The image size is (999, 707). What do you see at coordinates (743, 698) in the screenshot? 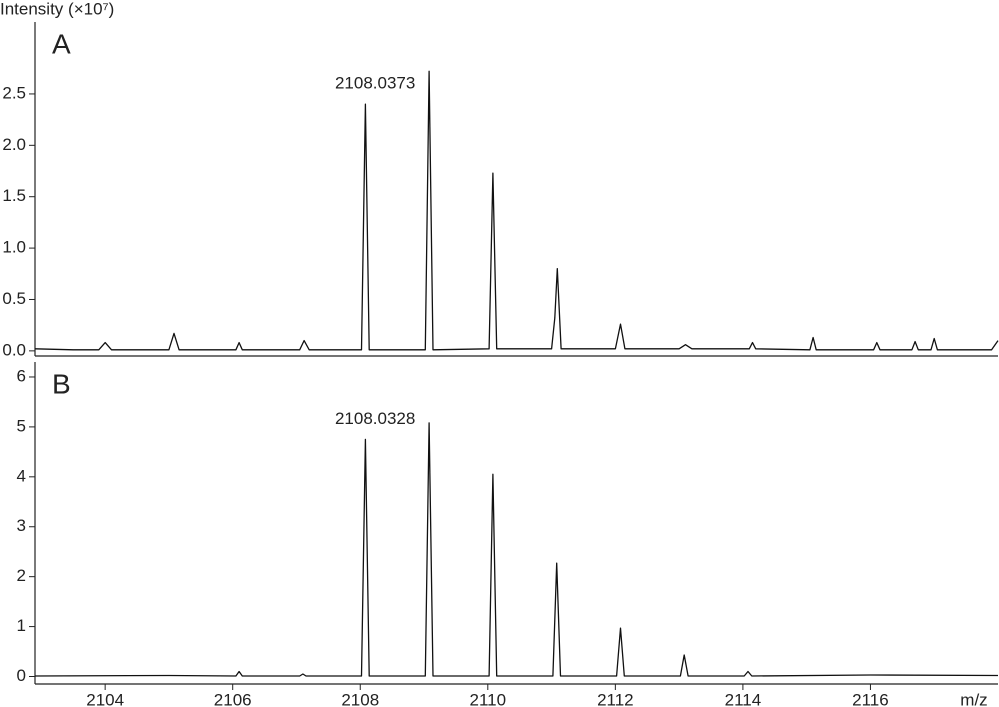
I see `x-tick-label: 2114` at bounding box center [743, 698].